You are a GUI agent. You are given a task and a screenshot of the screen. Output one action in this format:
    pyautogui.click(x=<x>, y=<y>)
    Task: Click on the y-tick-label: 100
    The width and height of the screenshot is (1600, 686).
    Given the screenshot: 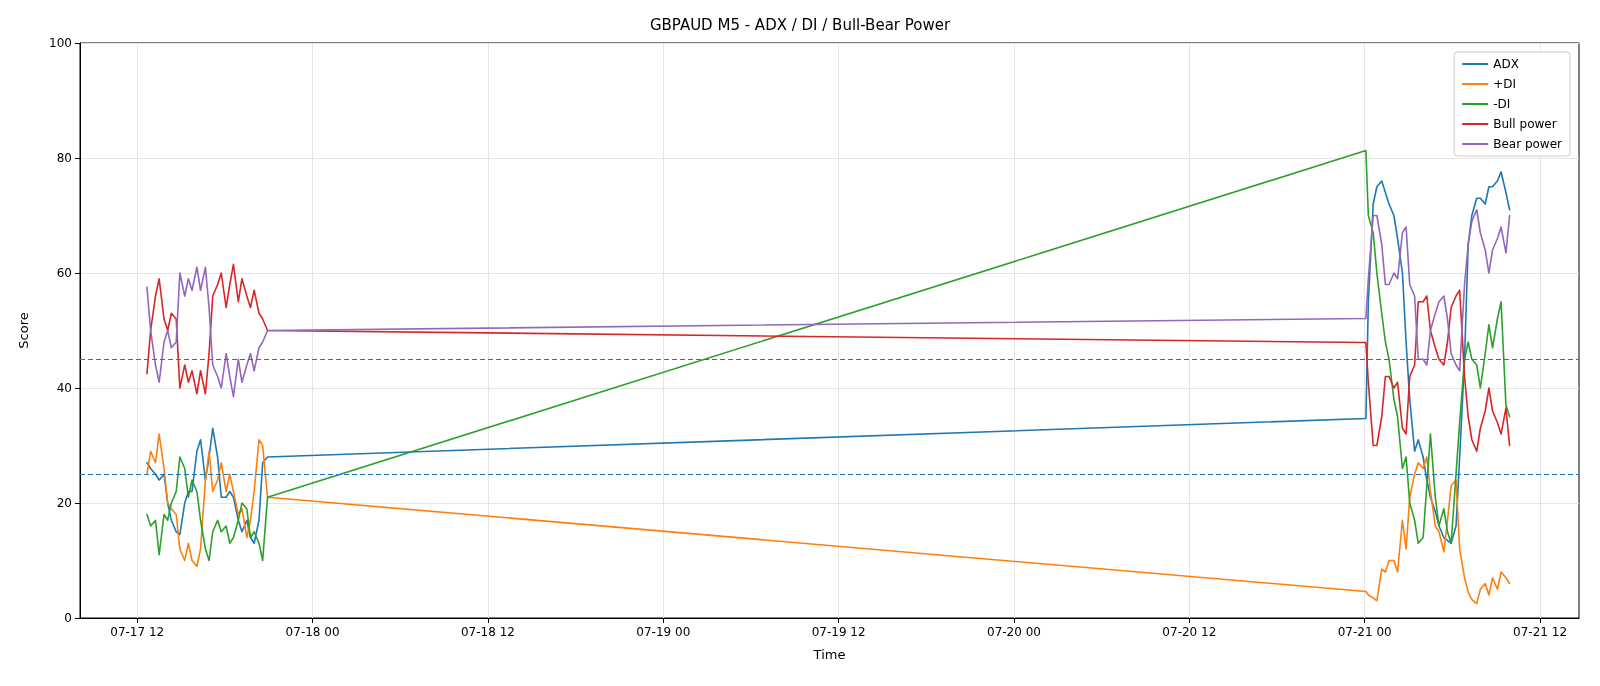 What is the action you would take?
    pyautogui.click(x=60, y=43)
    